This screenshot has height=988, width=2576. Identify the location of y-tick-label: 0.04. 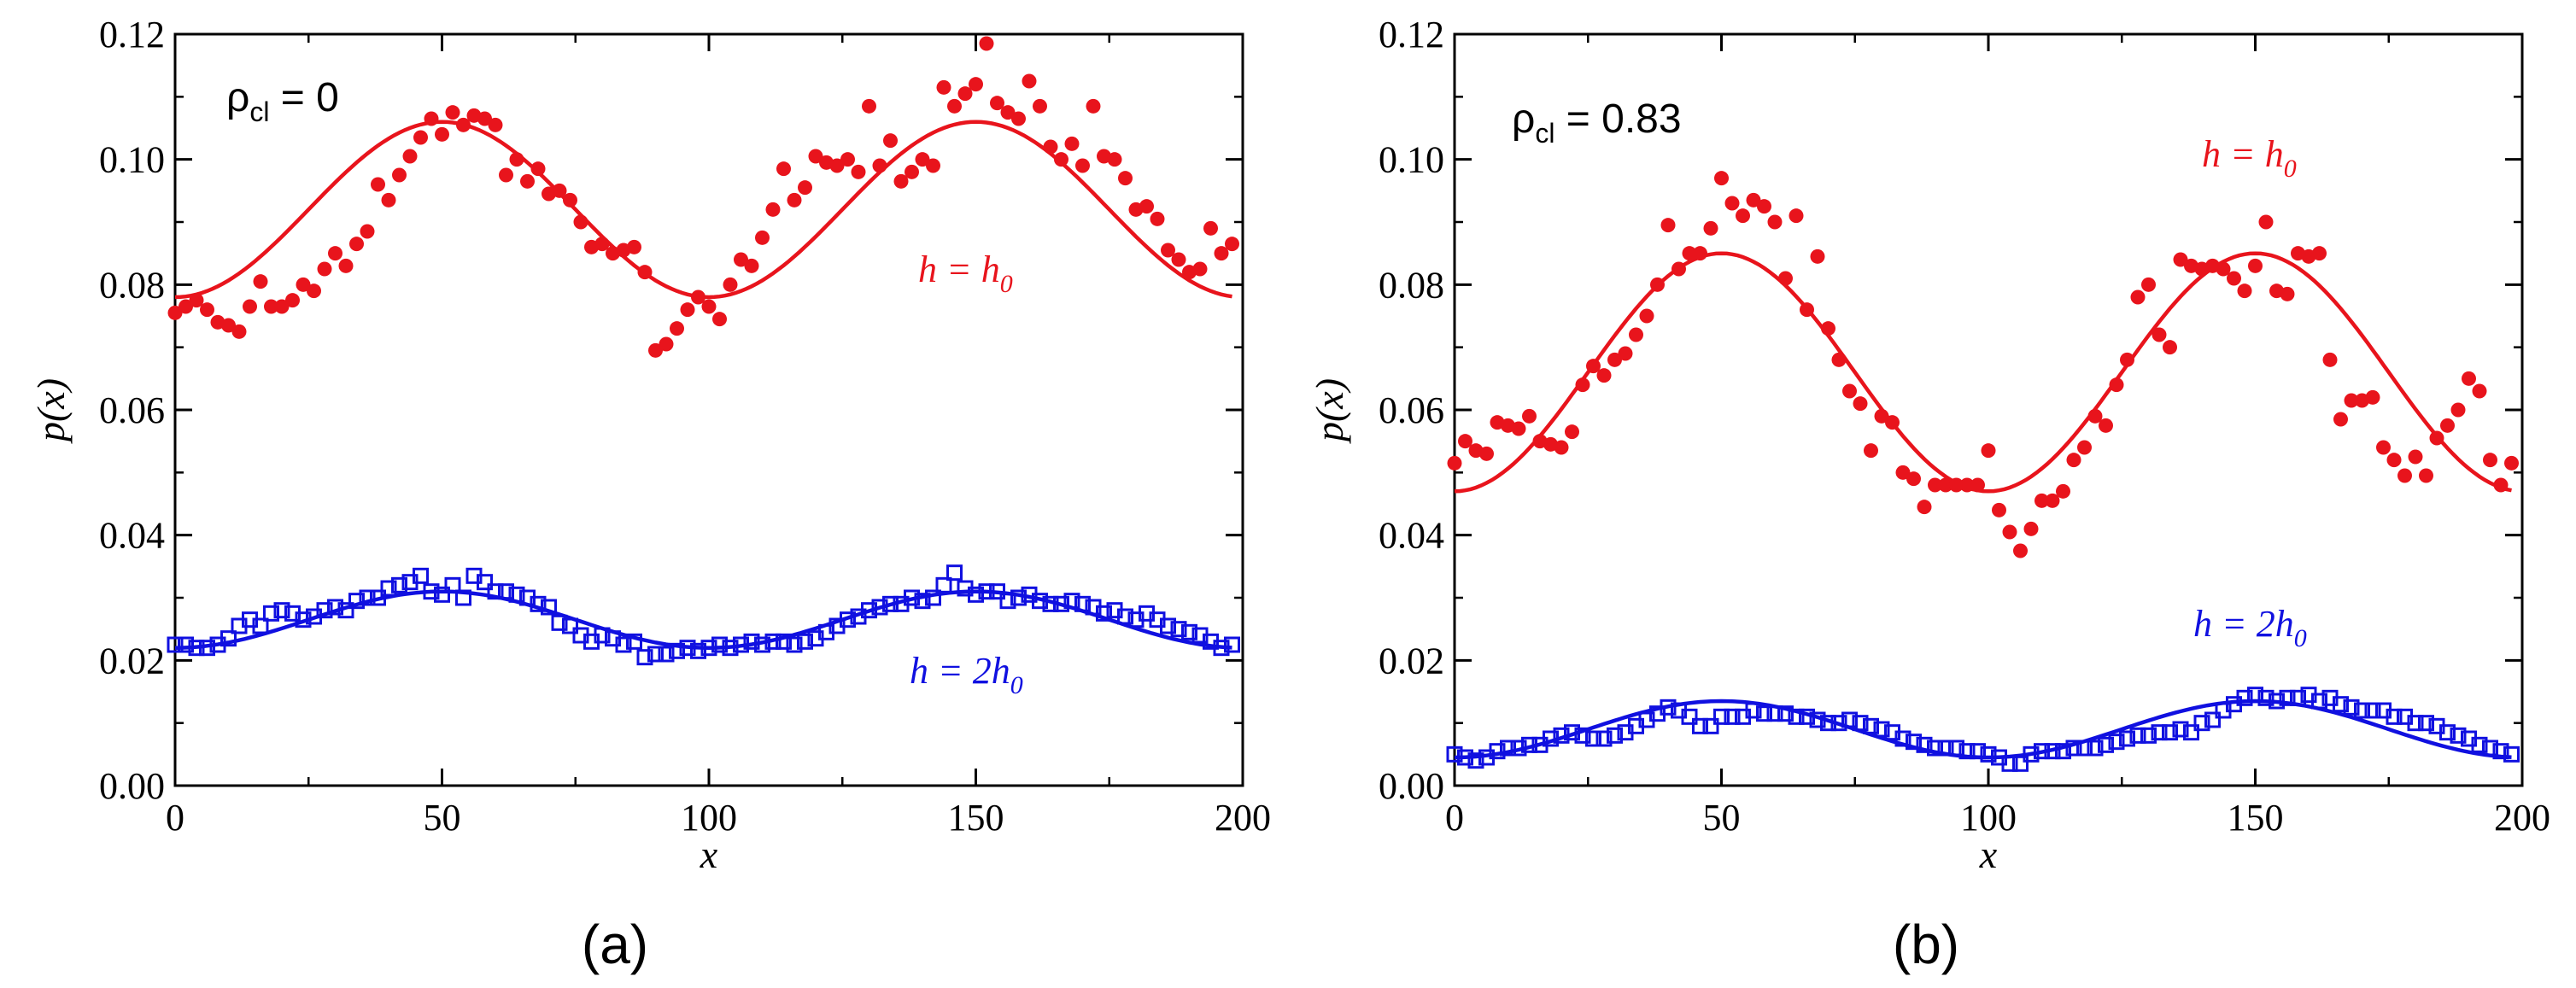
(132, 536).